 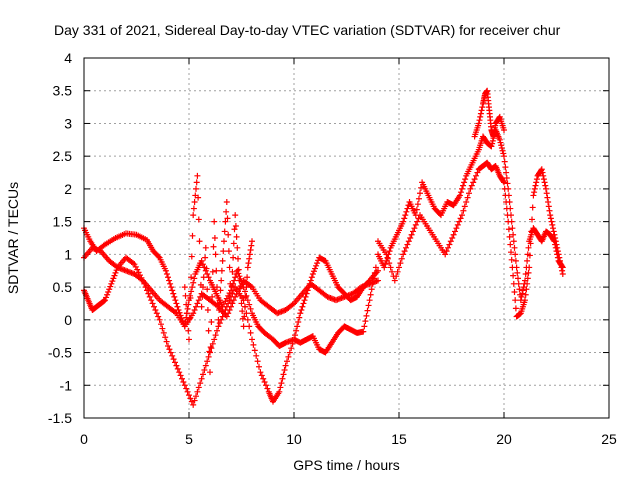 I want to click on x-tick-label: 5, so click(x=189, y=439).